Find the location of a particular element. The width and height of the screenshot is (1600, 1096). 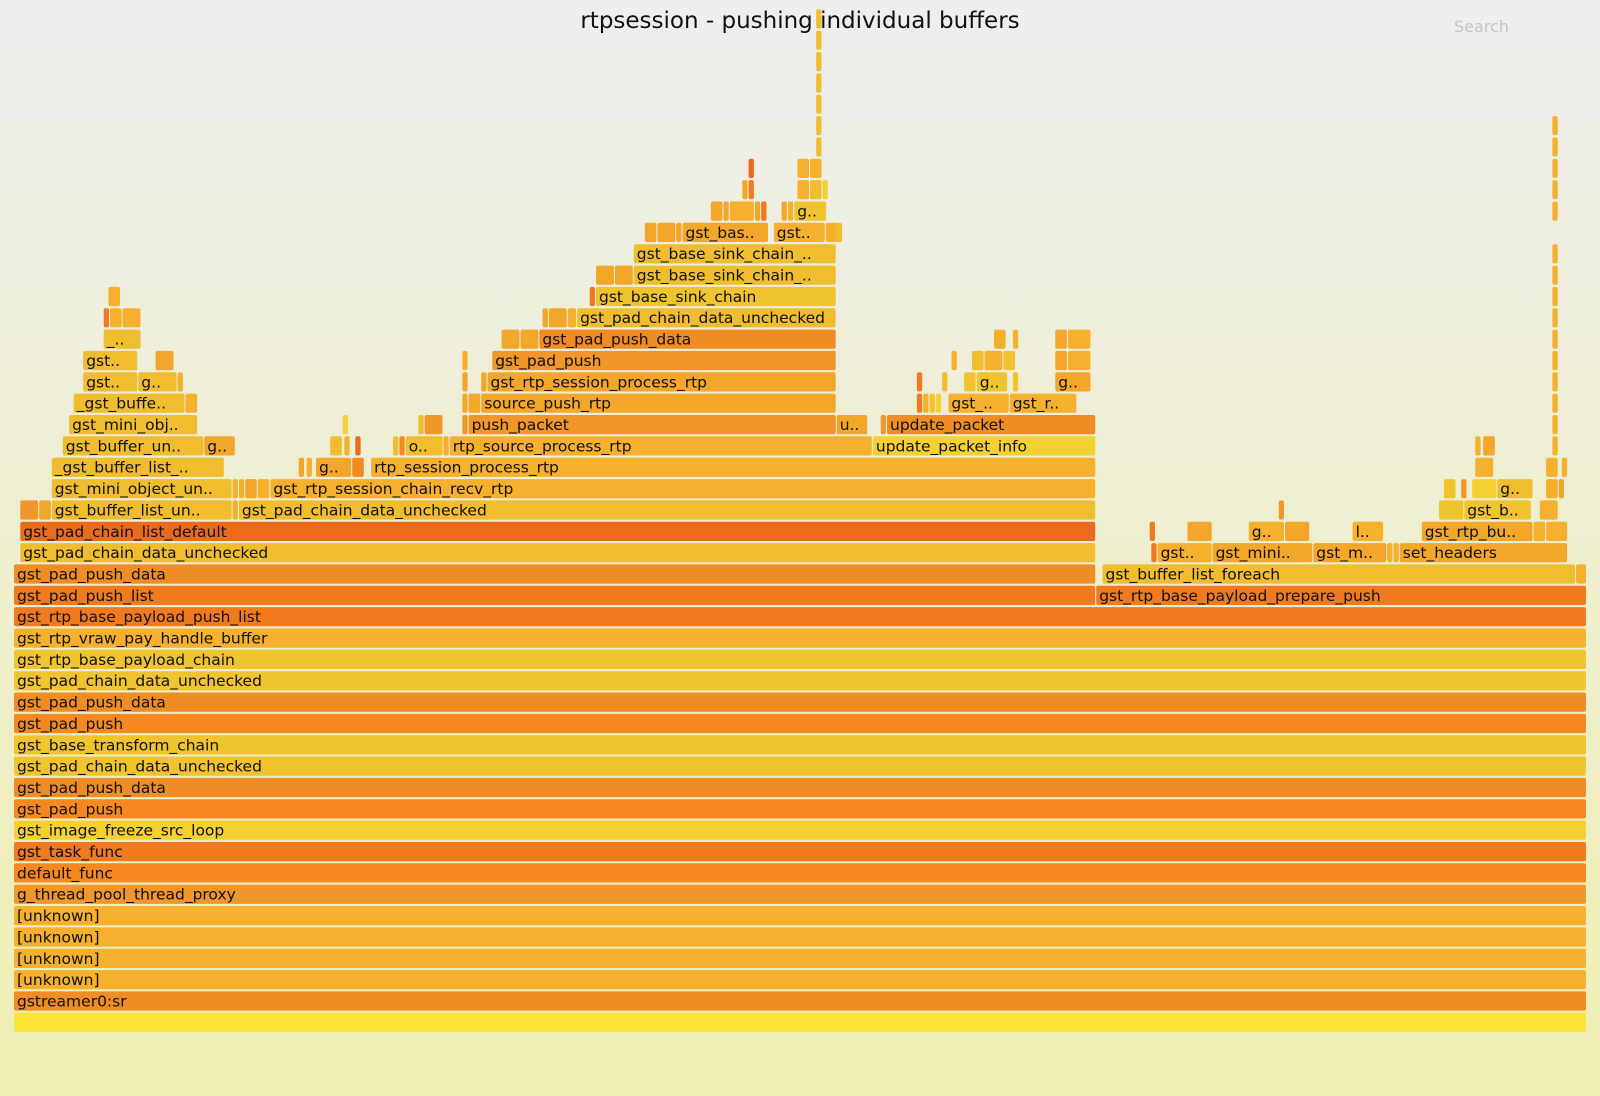

flame-frame: _gst_buffer_list_.._gst_buffer_list_free is located at coordinates (137, 467).